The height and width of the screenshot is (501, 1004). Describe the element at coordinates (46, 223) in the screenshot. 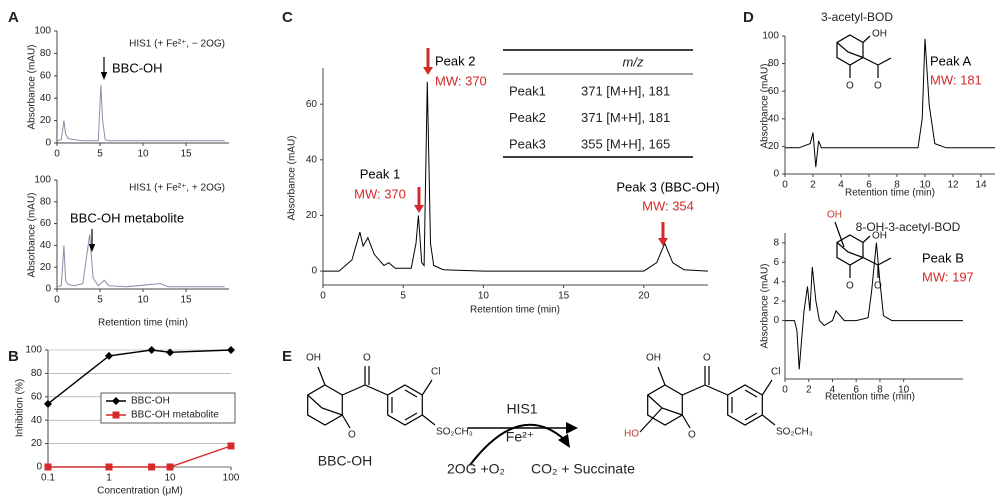

I see `y-tick-label: 60` at that location.